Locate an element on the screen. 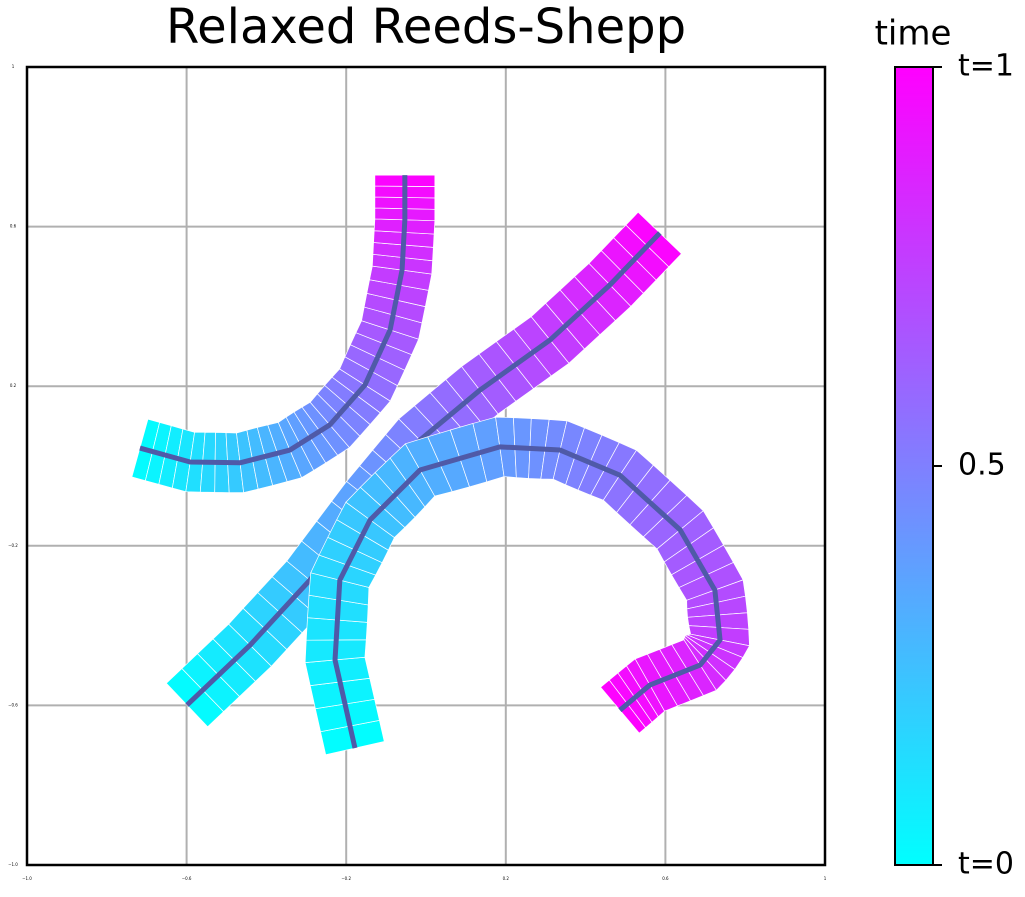 The width and height of the screenshot is (1025, 897). colorbar is located at coordinates (914, 466).